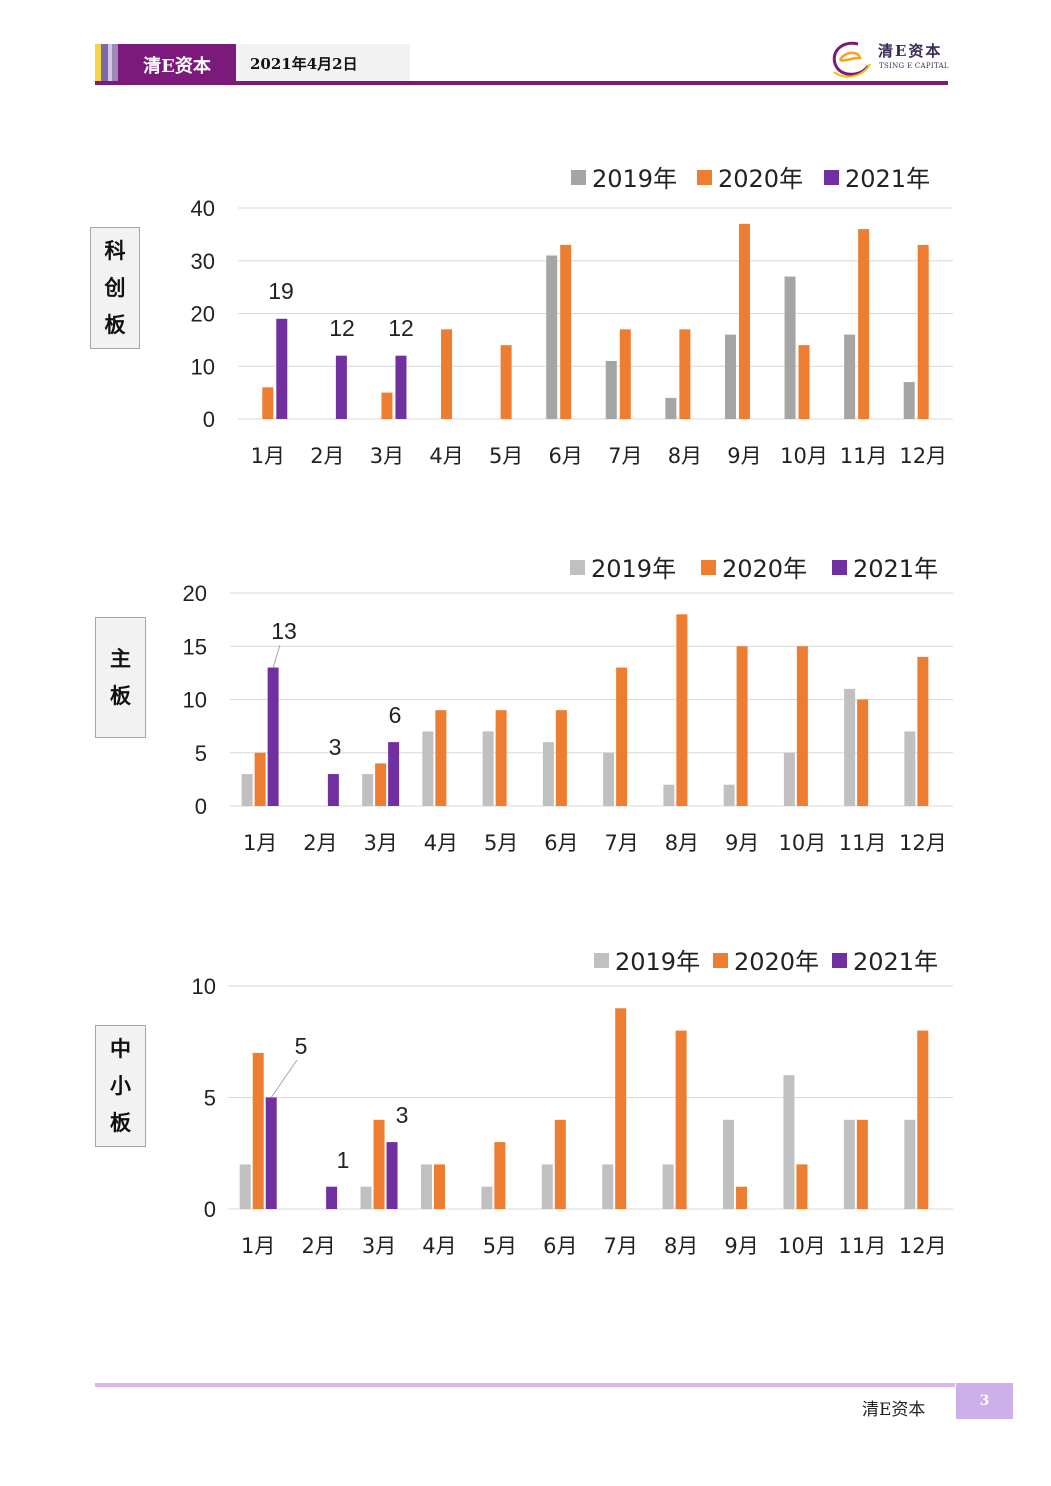 The image size is (1051, 1486). I want to click on x-tick-label: 10月, so click(802, 1246).